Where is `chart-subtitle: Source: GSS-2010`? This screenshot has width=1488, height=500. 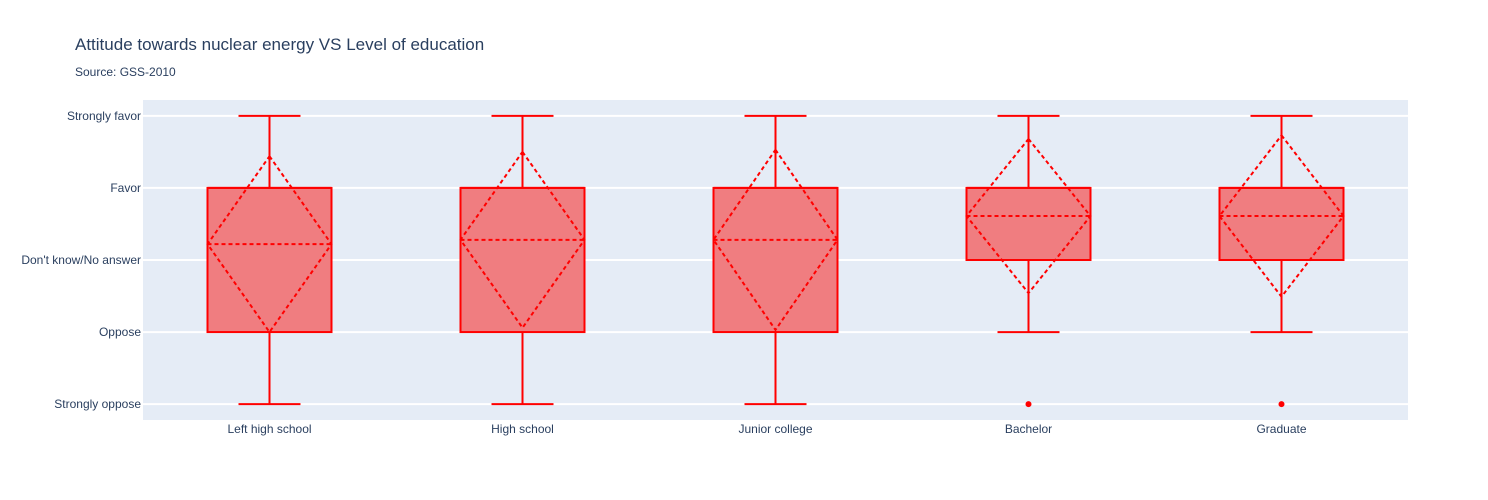
chart-subtitle: Source: GSS-2010 is located at coordinates (125, 72).